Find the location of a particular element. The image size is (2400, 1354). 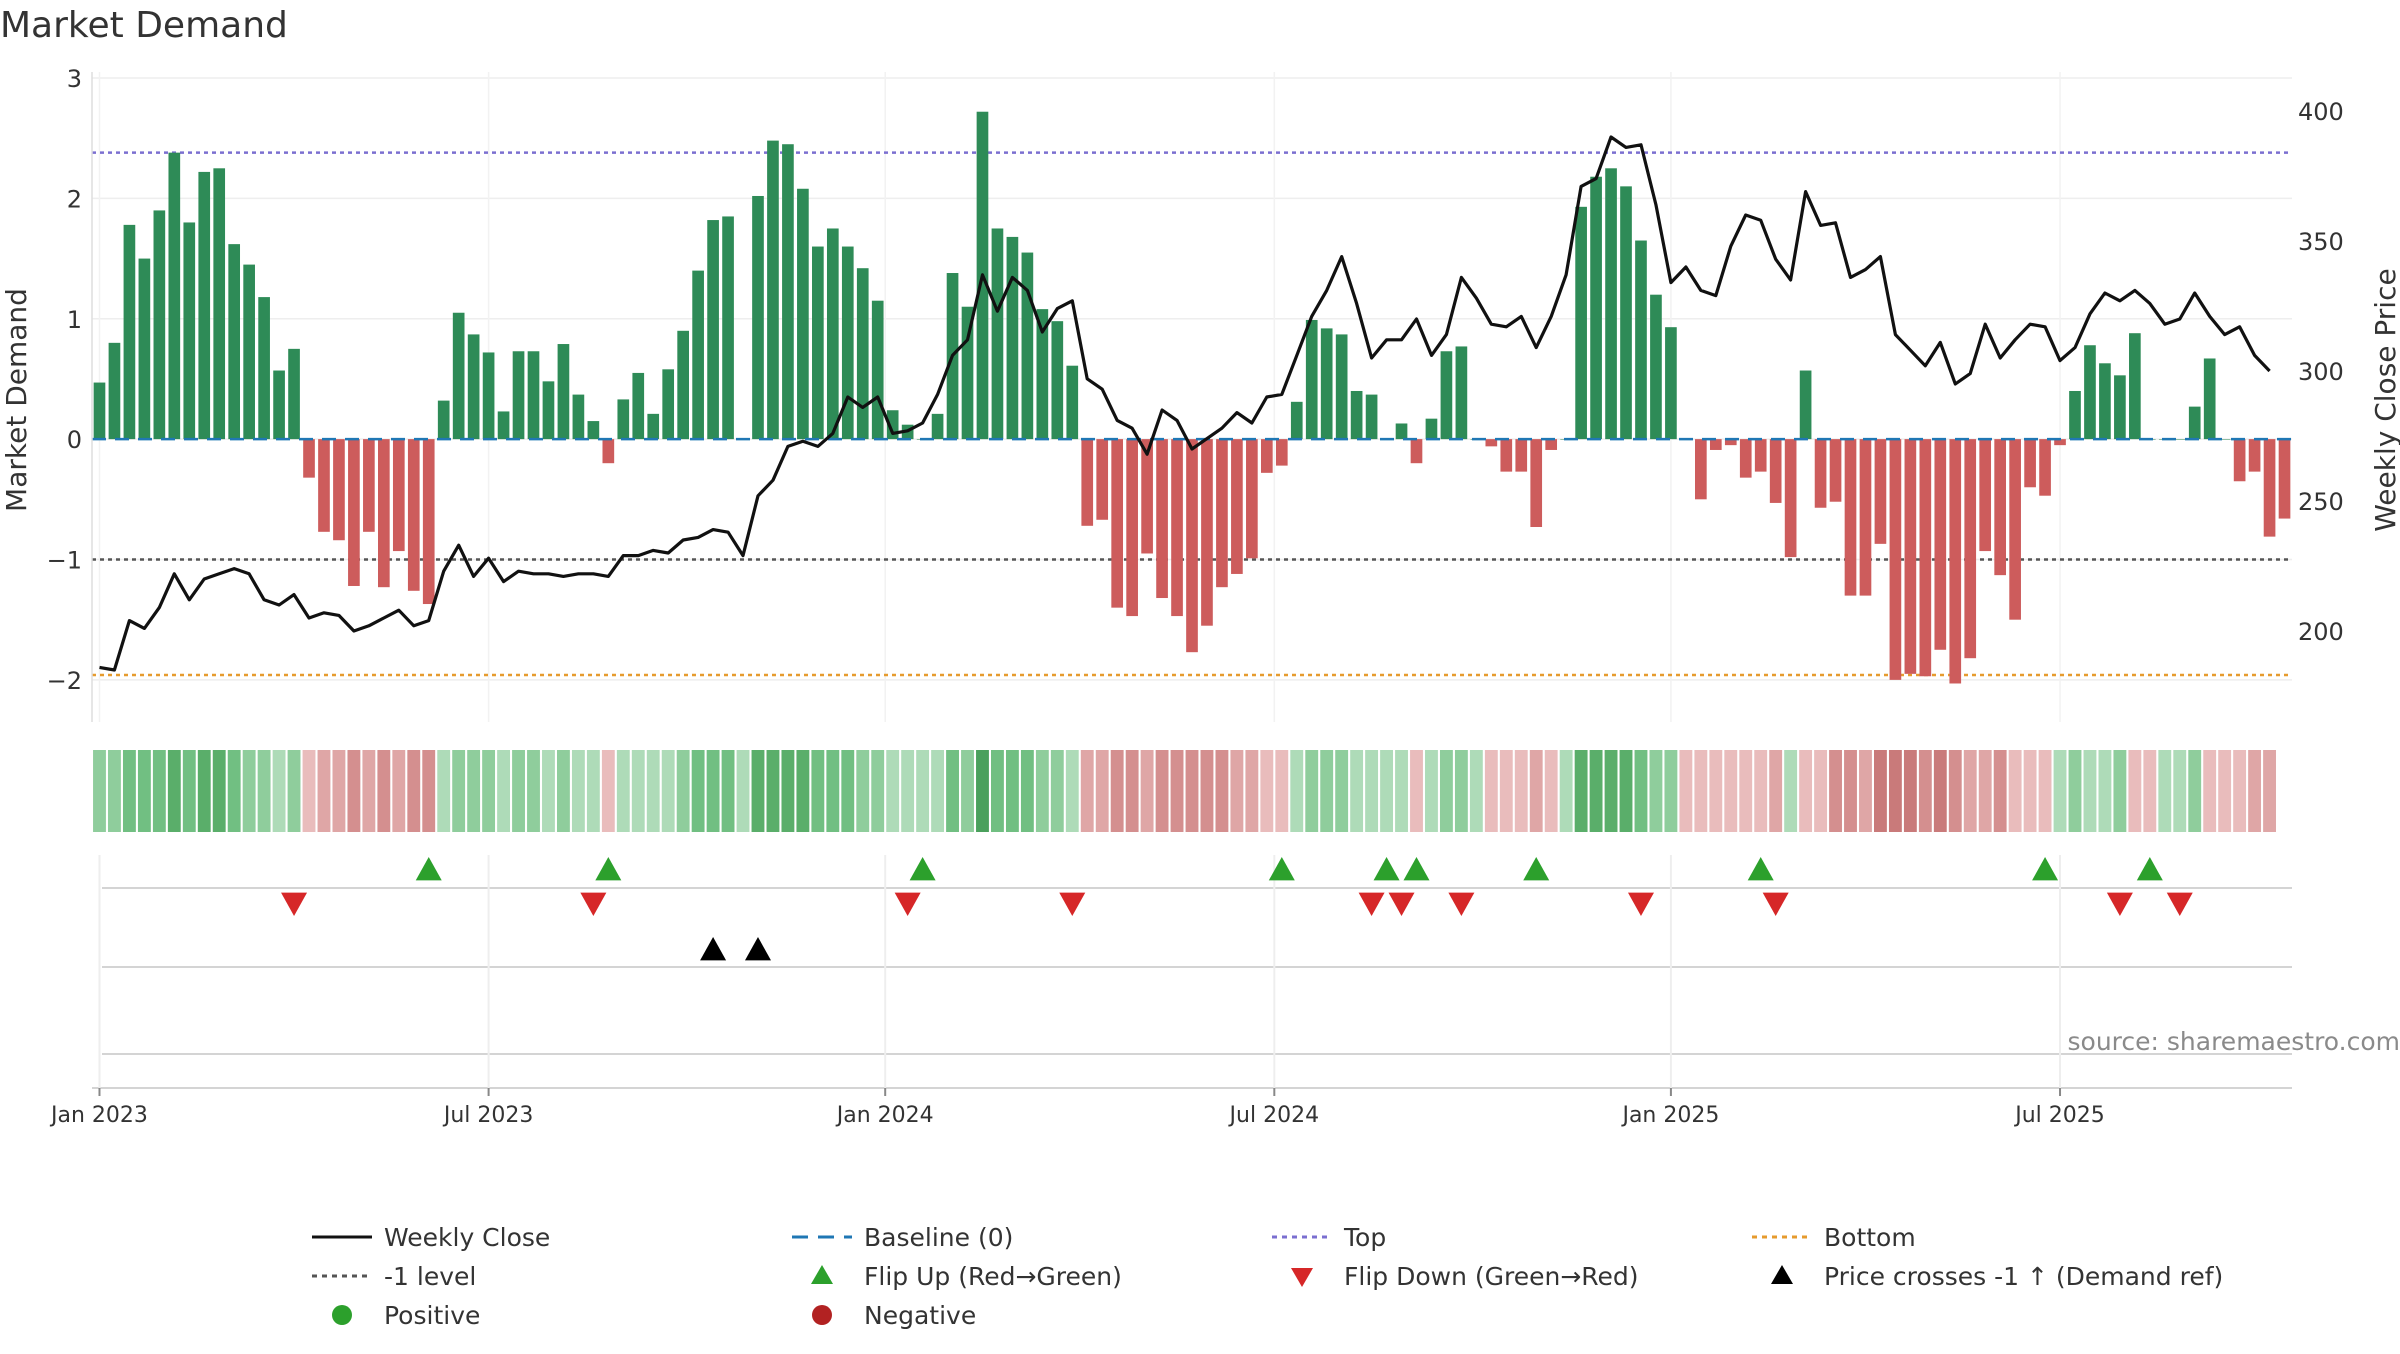

legend-label: Baseline (0) is located at coordinates (938, 1237).